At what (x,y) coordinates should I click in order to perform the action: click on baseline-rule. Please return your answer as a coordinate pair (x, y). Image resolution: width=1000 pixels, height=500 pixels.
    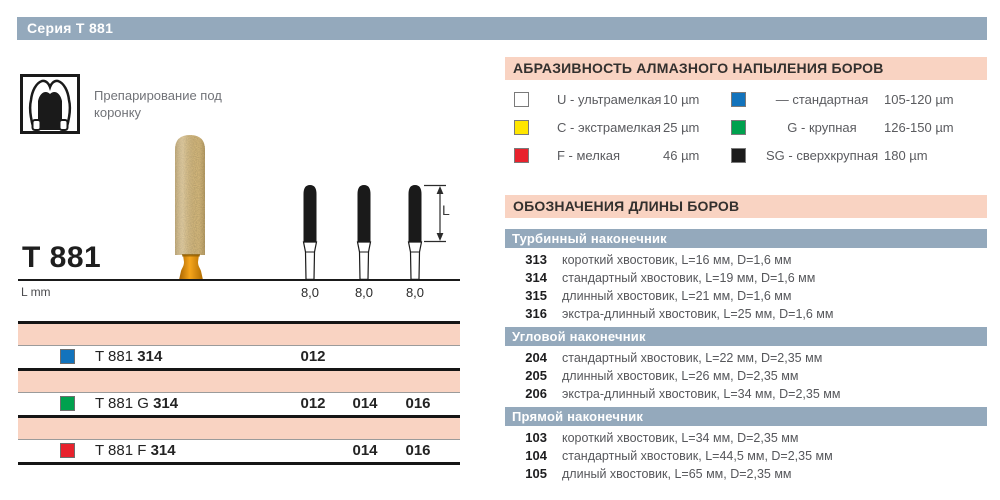
    Looking at the image, I should click on (239, 280).